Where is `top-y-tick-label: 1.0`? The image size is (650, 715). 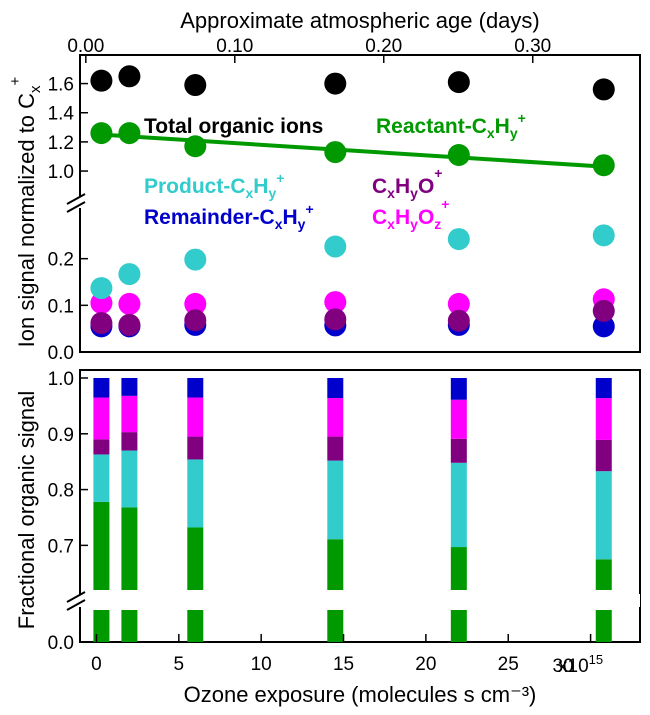 top-y-tick-label: 1.0 is located at coordinates (61, 172).